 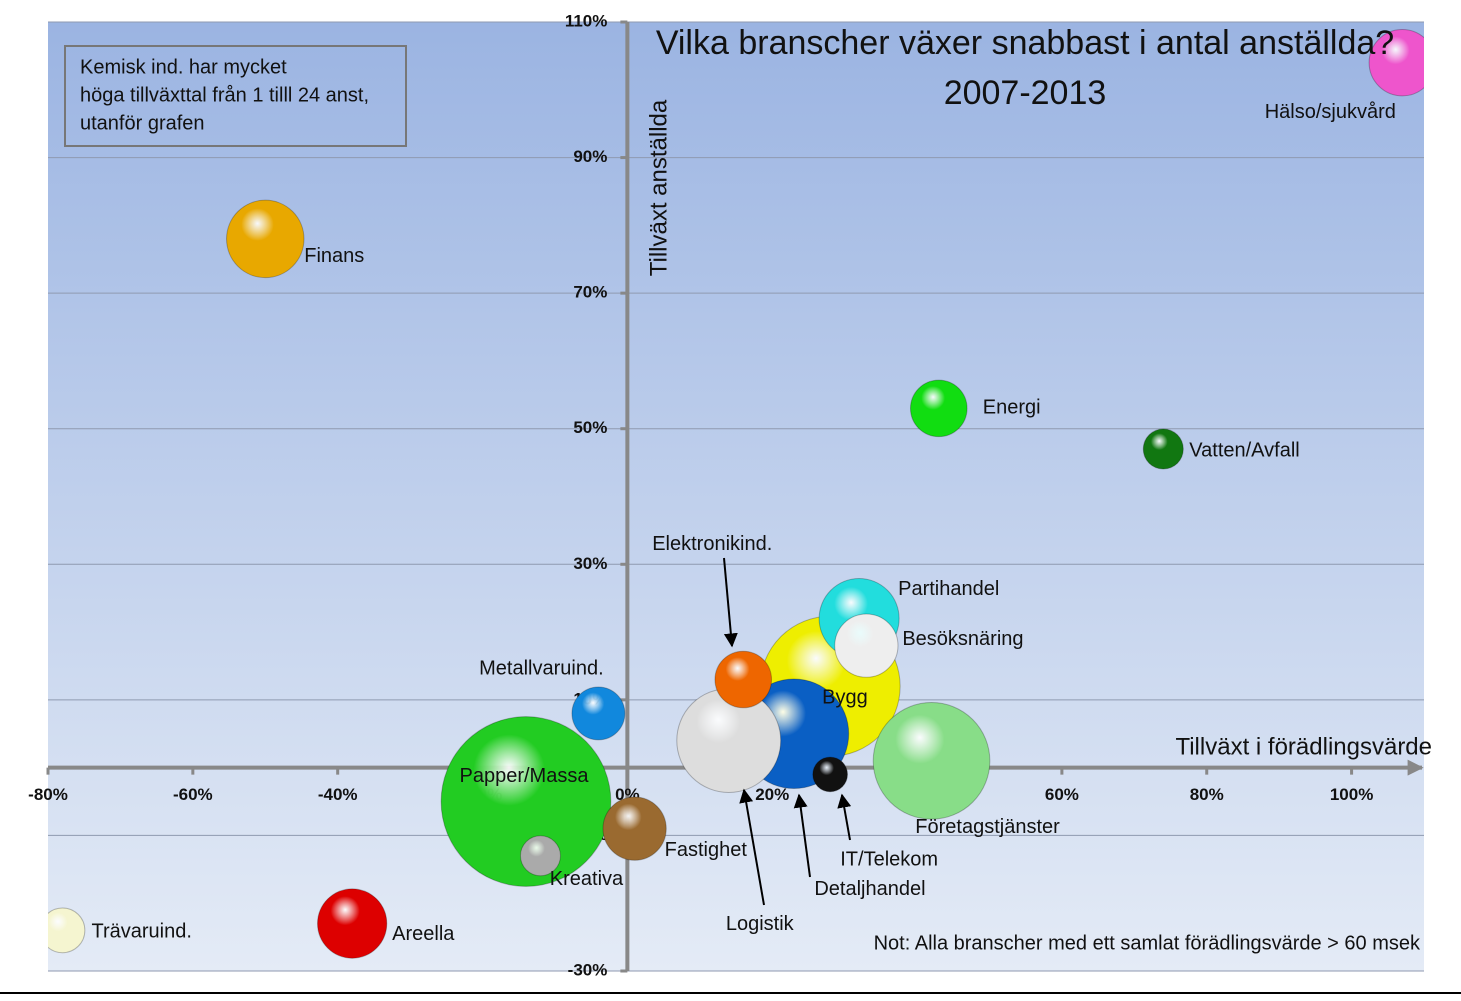 I want to click on x-tick-label: -60%, so click(x=193, y=794).